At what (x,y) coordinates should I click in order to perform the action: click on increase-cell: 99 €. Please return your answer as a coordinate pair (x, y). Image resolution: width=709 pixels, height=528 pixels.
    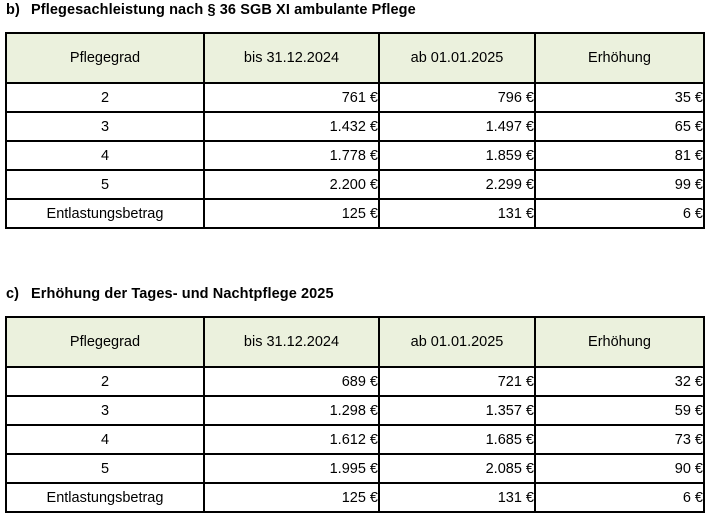
    Looking at the image, I should click on (619, 184).